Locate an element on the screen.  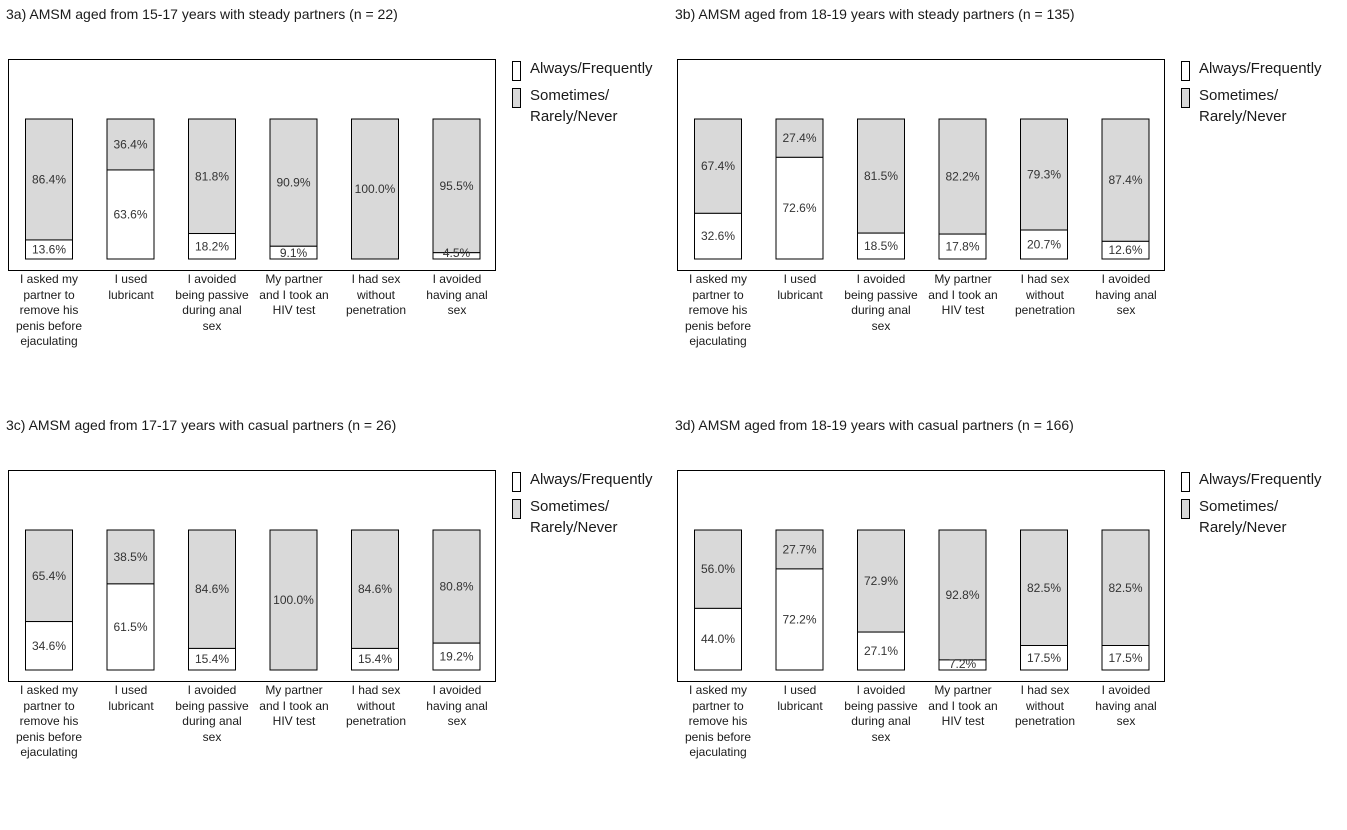
data-label: 18.2% is located at coordinates (212, 246).